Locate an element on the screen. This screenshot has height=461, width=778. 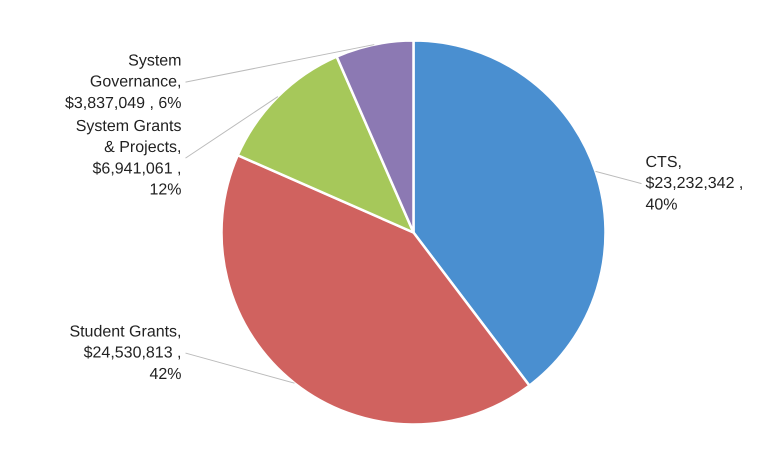
slice-label: System Grants & Projects, $6,941,061 , 12% is located at coordinates (129, 158).